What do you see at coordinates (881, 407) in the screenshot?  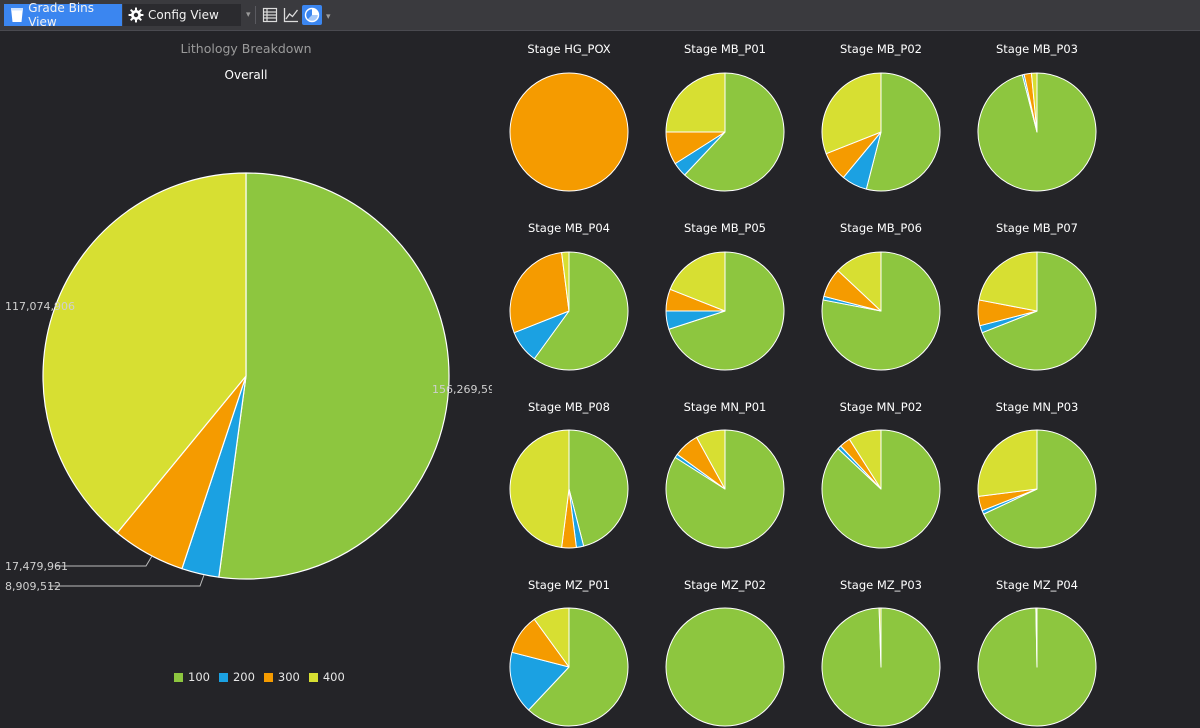 I see `stage-pie-title: Stage MN_P02` at bounding box center [881, 407].